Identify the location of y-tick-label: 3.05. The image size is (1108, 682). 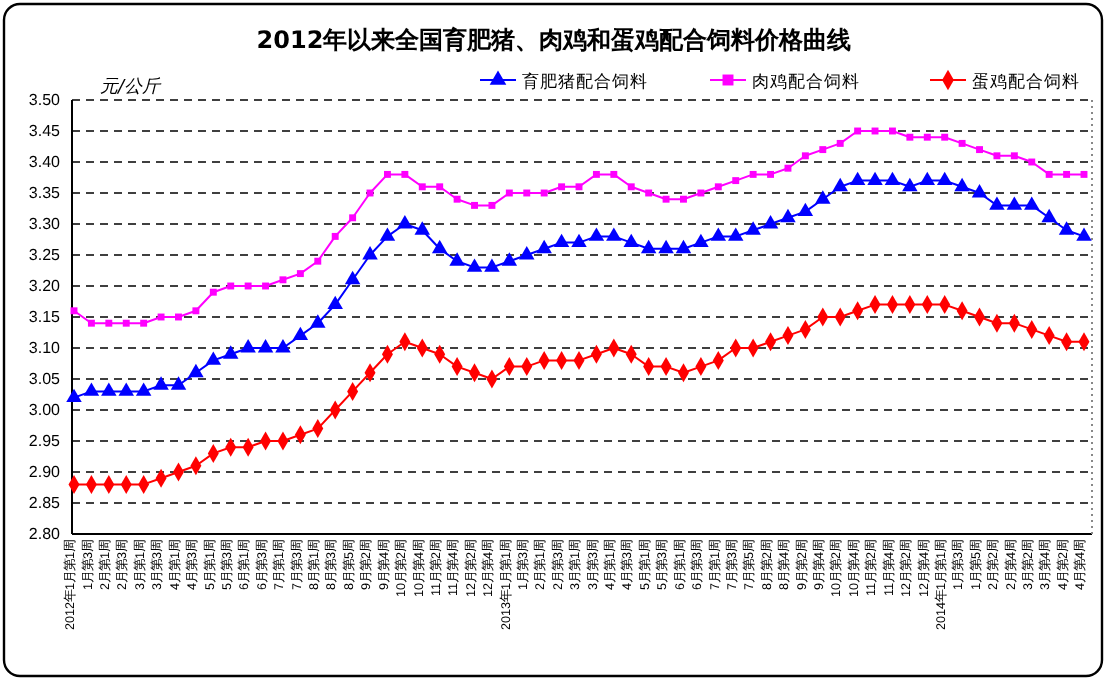
(45, 379).